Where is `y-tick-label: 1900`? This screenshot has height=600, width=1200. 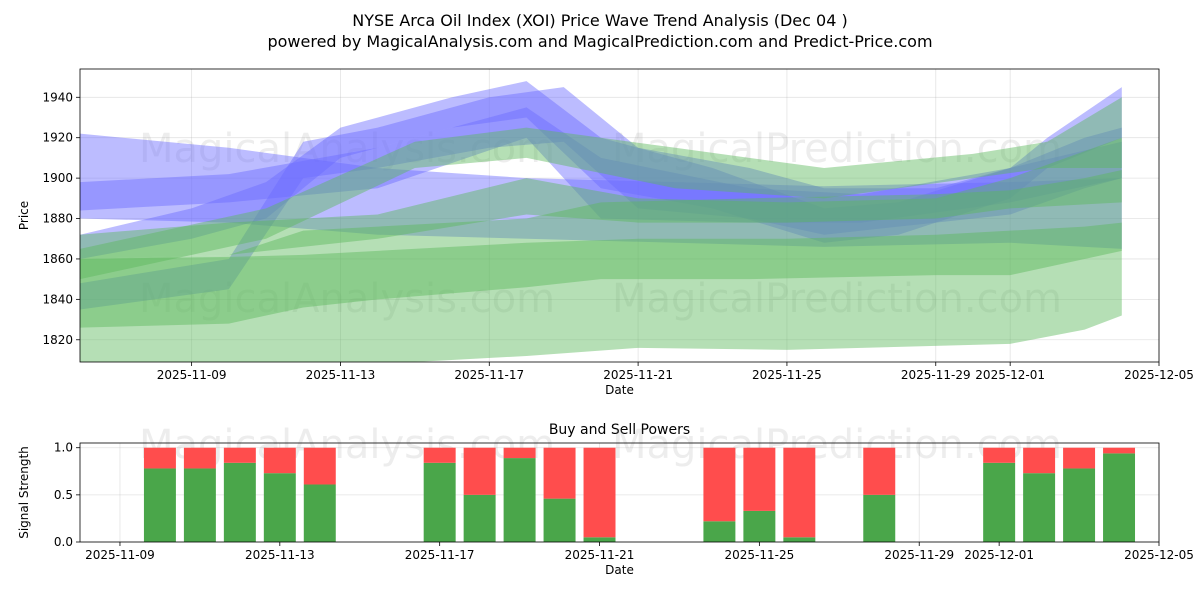
y-tick-label: 1900 is located at coordinates (57, 178).